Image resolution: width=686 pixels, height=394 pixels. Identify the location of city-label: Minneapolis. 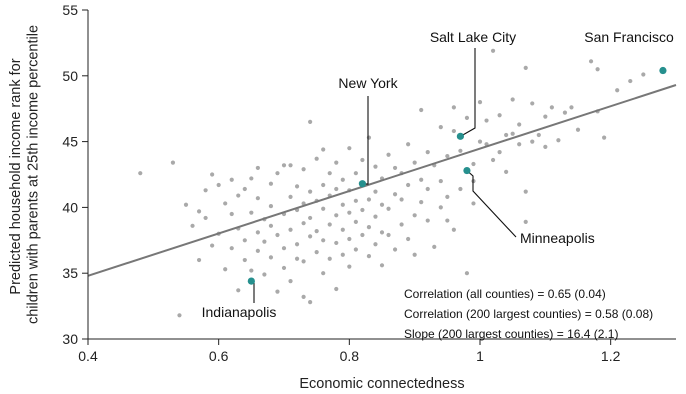
(557, 238).